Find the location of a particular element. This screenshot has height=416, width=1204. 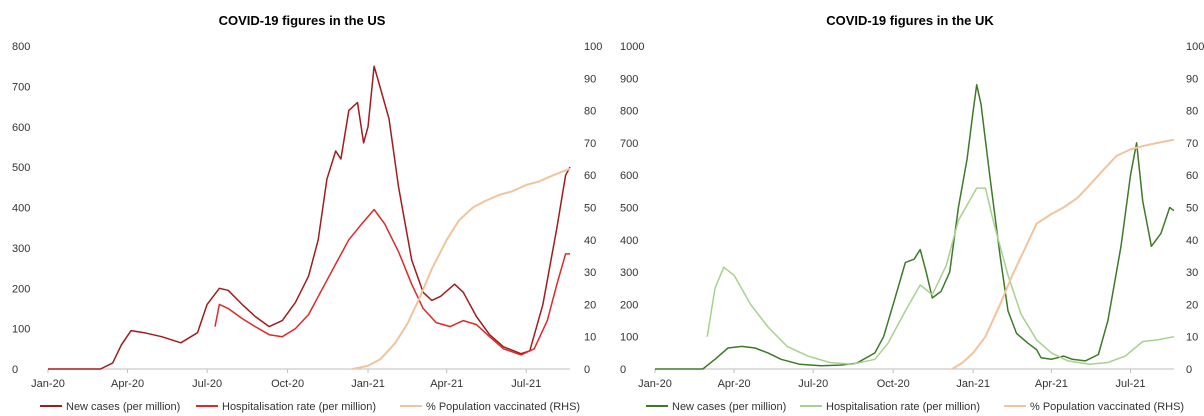

y-tick-label: 900 is located at coordinates (629, 79).